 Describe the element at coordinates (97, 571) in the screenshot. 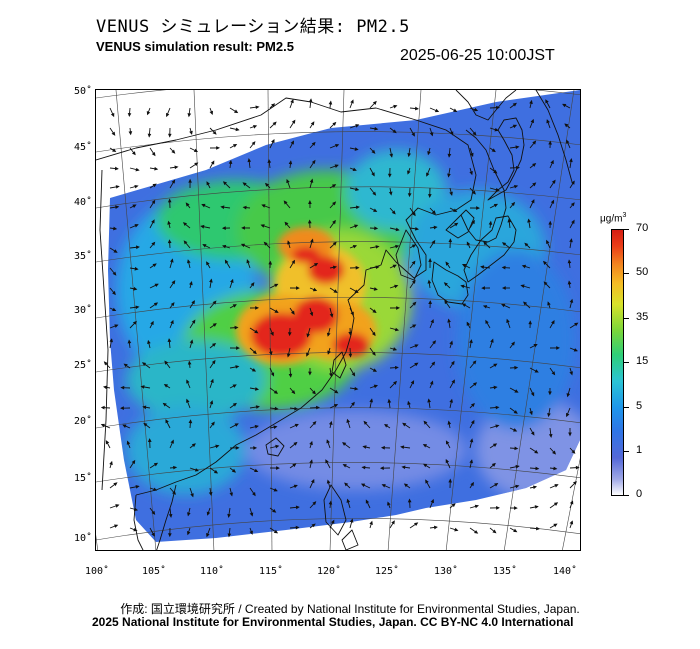

I see `lon-label-100: 100˚` at that location.